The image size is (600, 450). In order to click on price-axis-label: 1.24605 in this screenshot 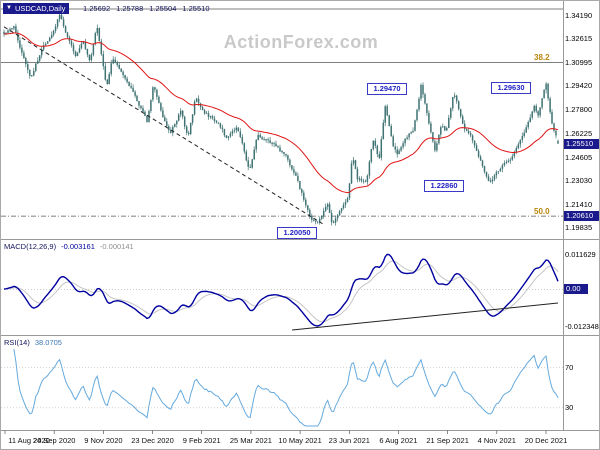, I will do `click(579, 157)`.